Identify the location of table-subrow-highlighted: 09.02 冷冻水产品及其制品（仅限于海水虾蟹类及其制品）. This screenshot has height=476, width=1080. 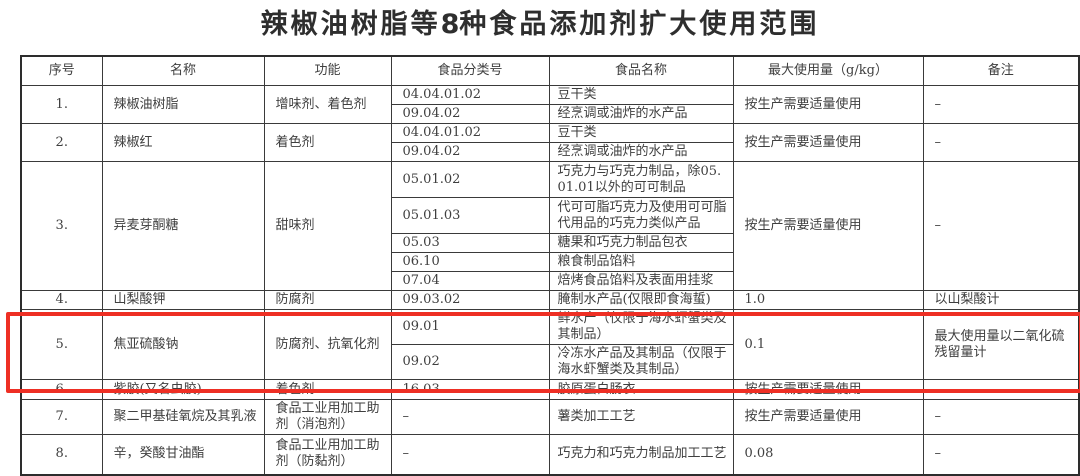
(550, 362).